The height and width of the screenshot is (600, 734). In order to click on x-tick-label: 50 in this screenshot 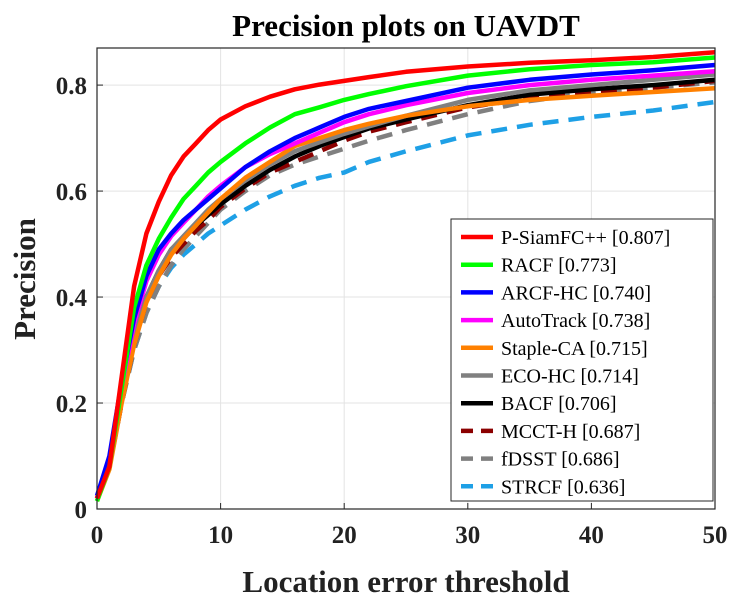, I will do `click(715, 535)`.